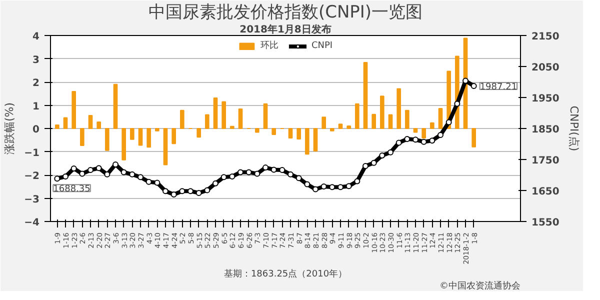  What do you see at coordinates (480, 286) in the screenshot?
I see `text: ©中国农资流通协会` at bounding box center [480, 286].